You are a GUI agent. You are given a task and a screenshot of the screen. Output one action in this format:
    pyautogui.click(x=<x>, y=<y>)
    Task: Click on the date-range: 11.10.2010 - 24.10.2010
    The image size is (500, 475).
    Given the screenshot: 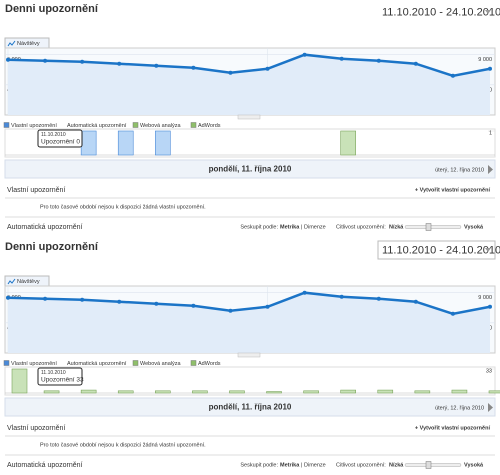 What is the action you would take?
    pyautogui.click(x=441, y=12)
    